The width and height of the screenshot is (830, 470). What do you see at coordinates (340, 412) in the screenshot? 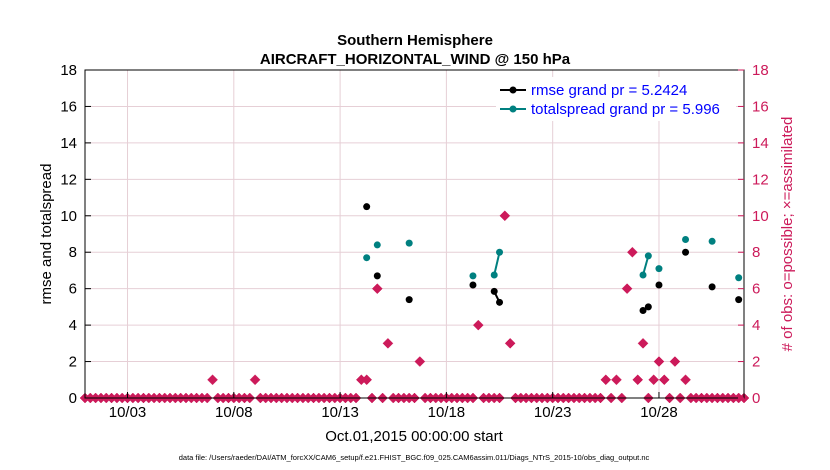
I see `x-tick-label: 10/13` at bounding box center [340, 412].